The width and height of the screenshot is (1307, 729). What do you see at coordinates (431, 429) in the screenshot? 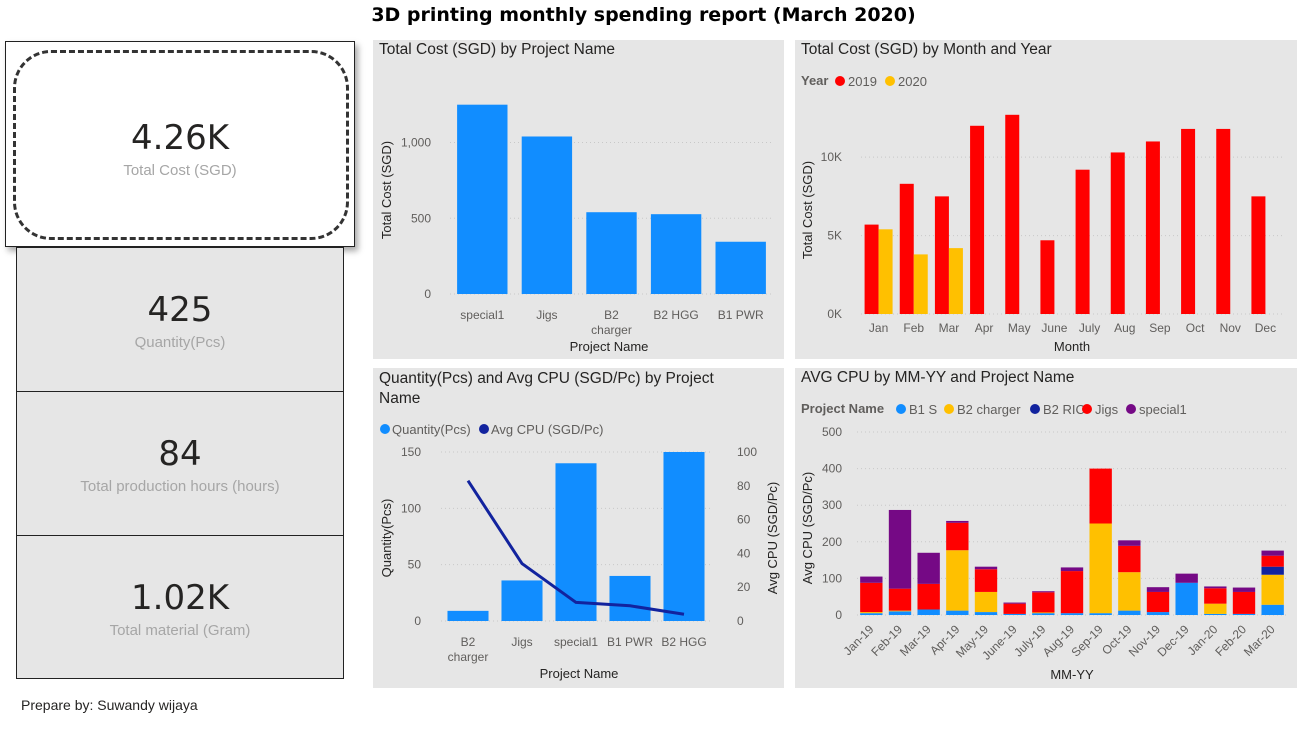
I see `legend-label: Quantity(Pcs)` at bounding box center [431, 429].